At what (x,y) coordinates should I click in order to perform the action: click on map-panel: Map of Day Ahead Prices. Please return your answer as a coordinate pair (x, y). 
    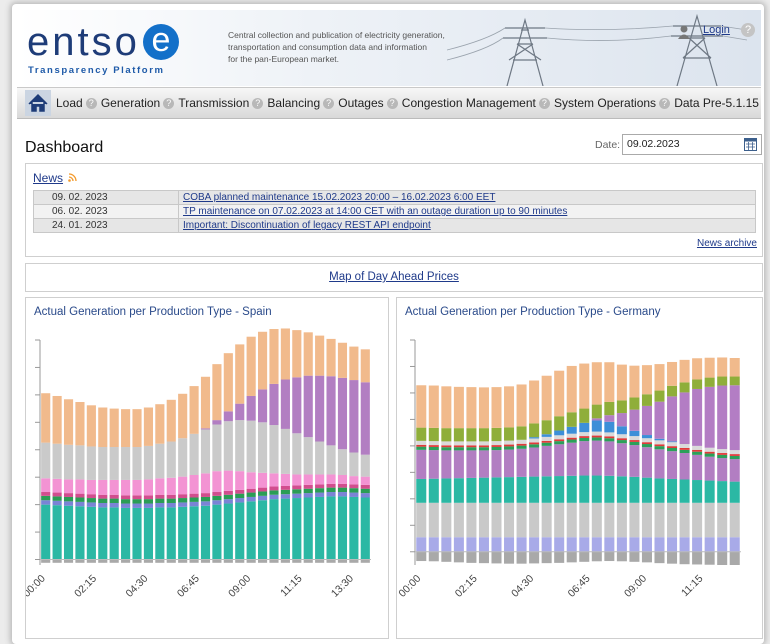
    Looking at the image, I should click on (394, 277).